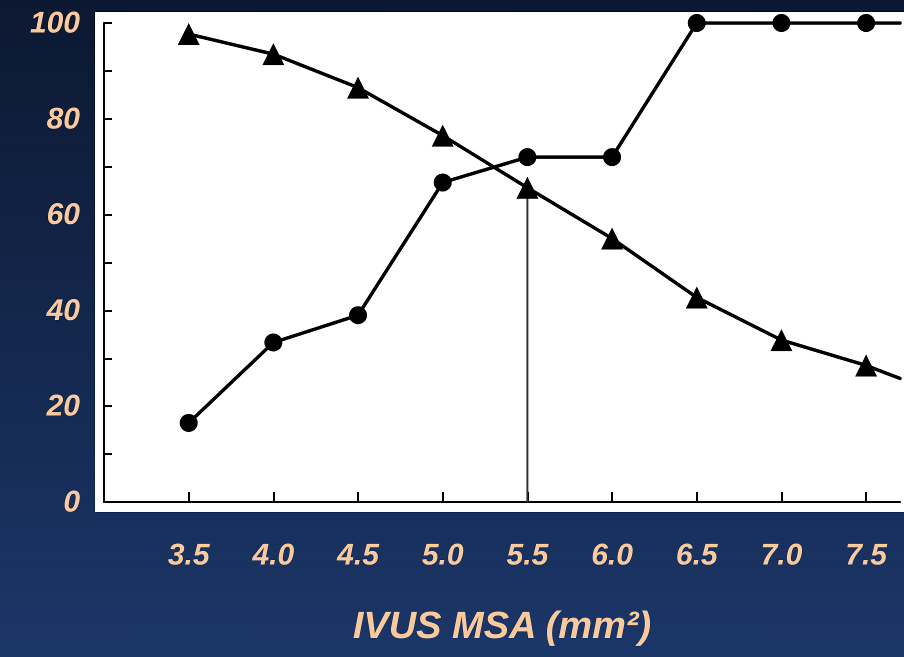  I want to click on x-tick-label: 7.0, so click(781, 555).